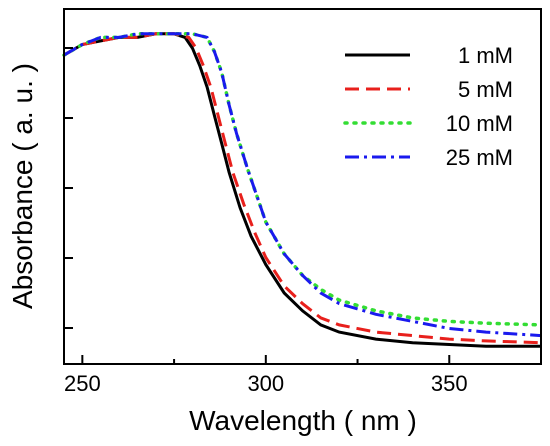  Describe the element at coordinates (485, 55) in the screenshot. I see `legend-label-1-mm: 1 mM` at that location.